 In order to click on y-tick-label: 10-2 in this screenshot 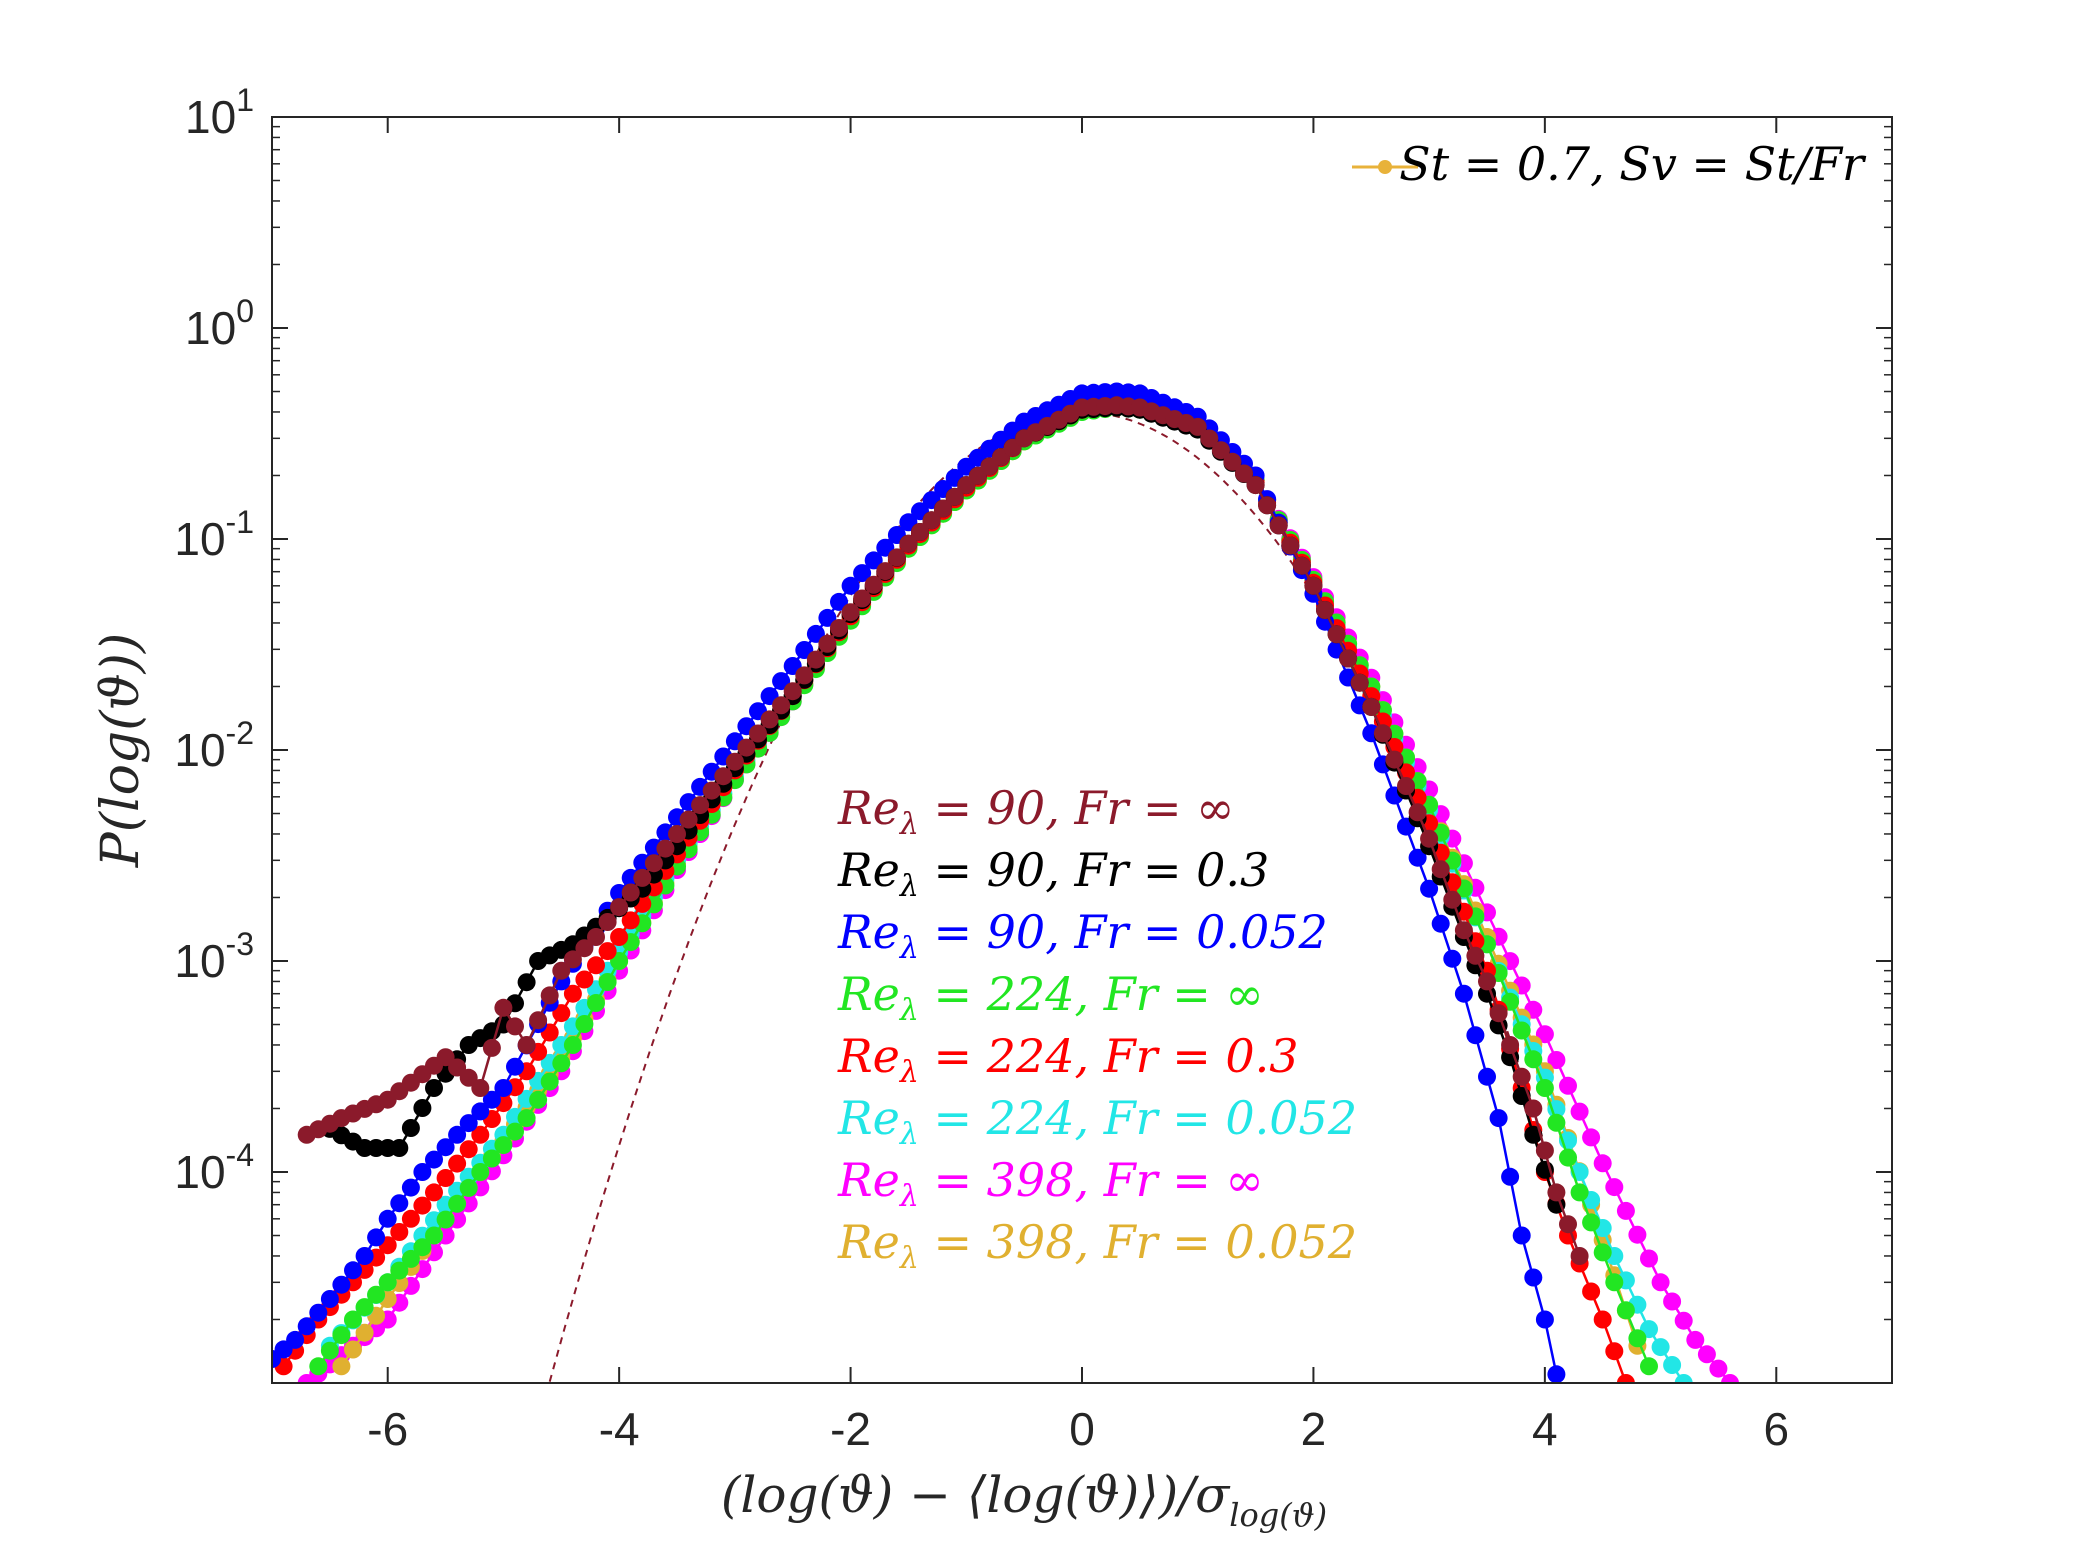, I will do `click(214, 745)`.